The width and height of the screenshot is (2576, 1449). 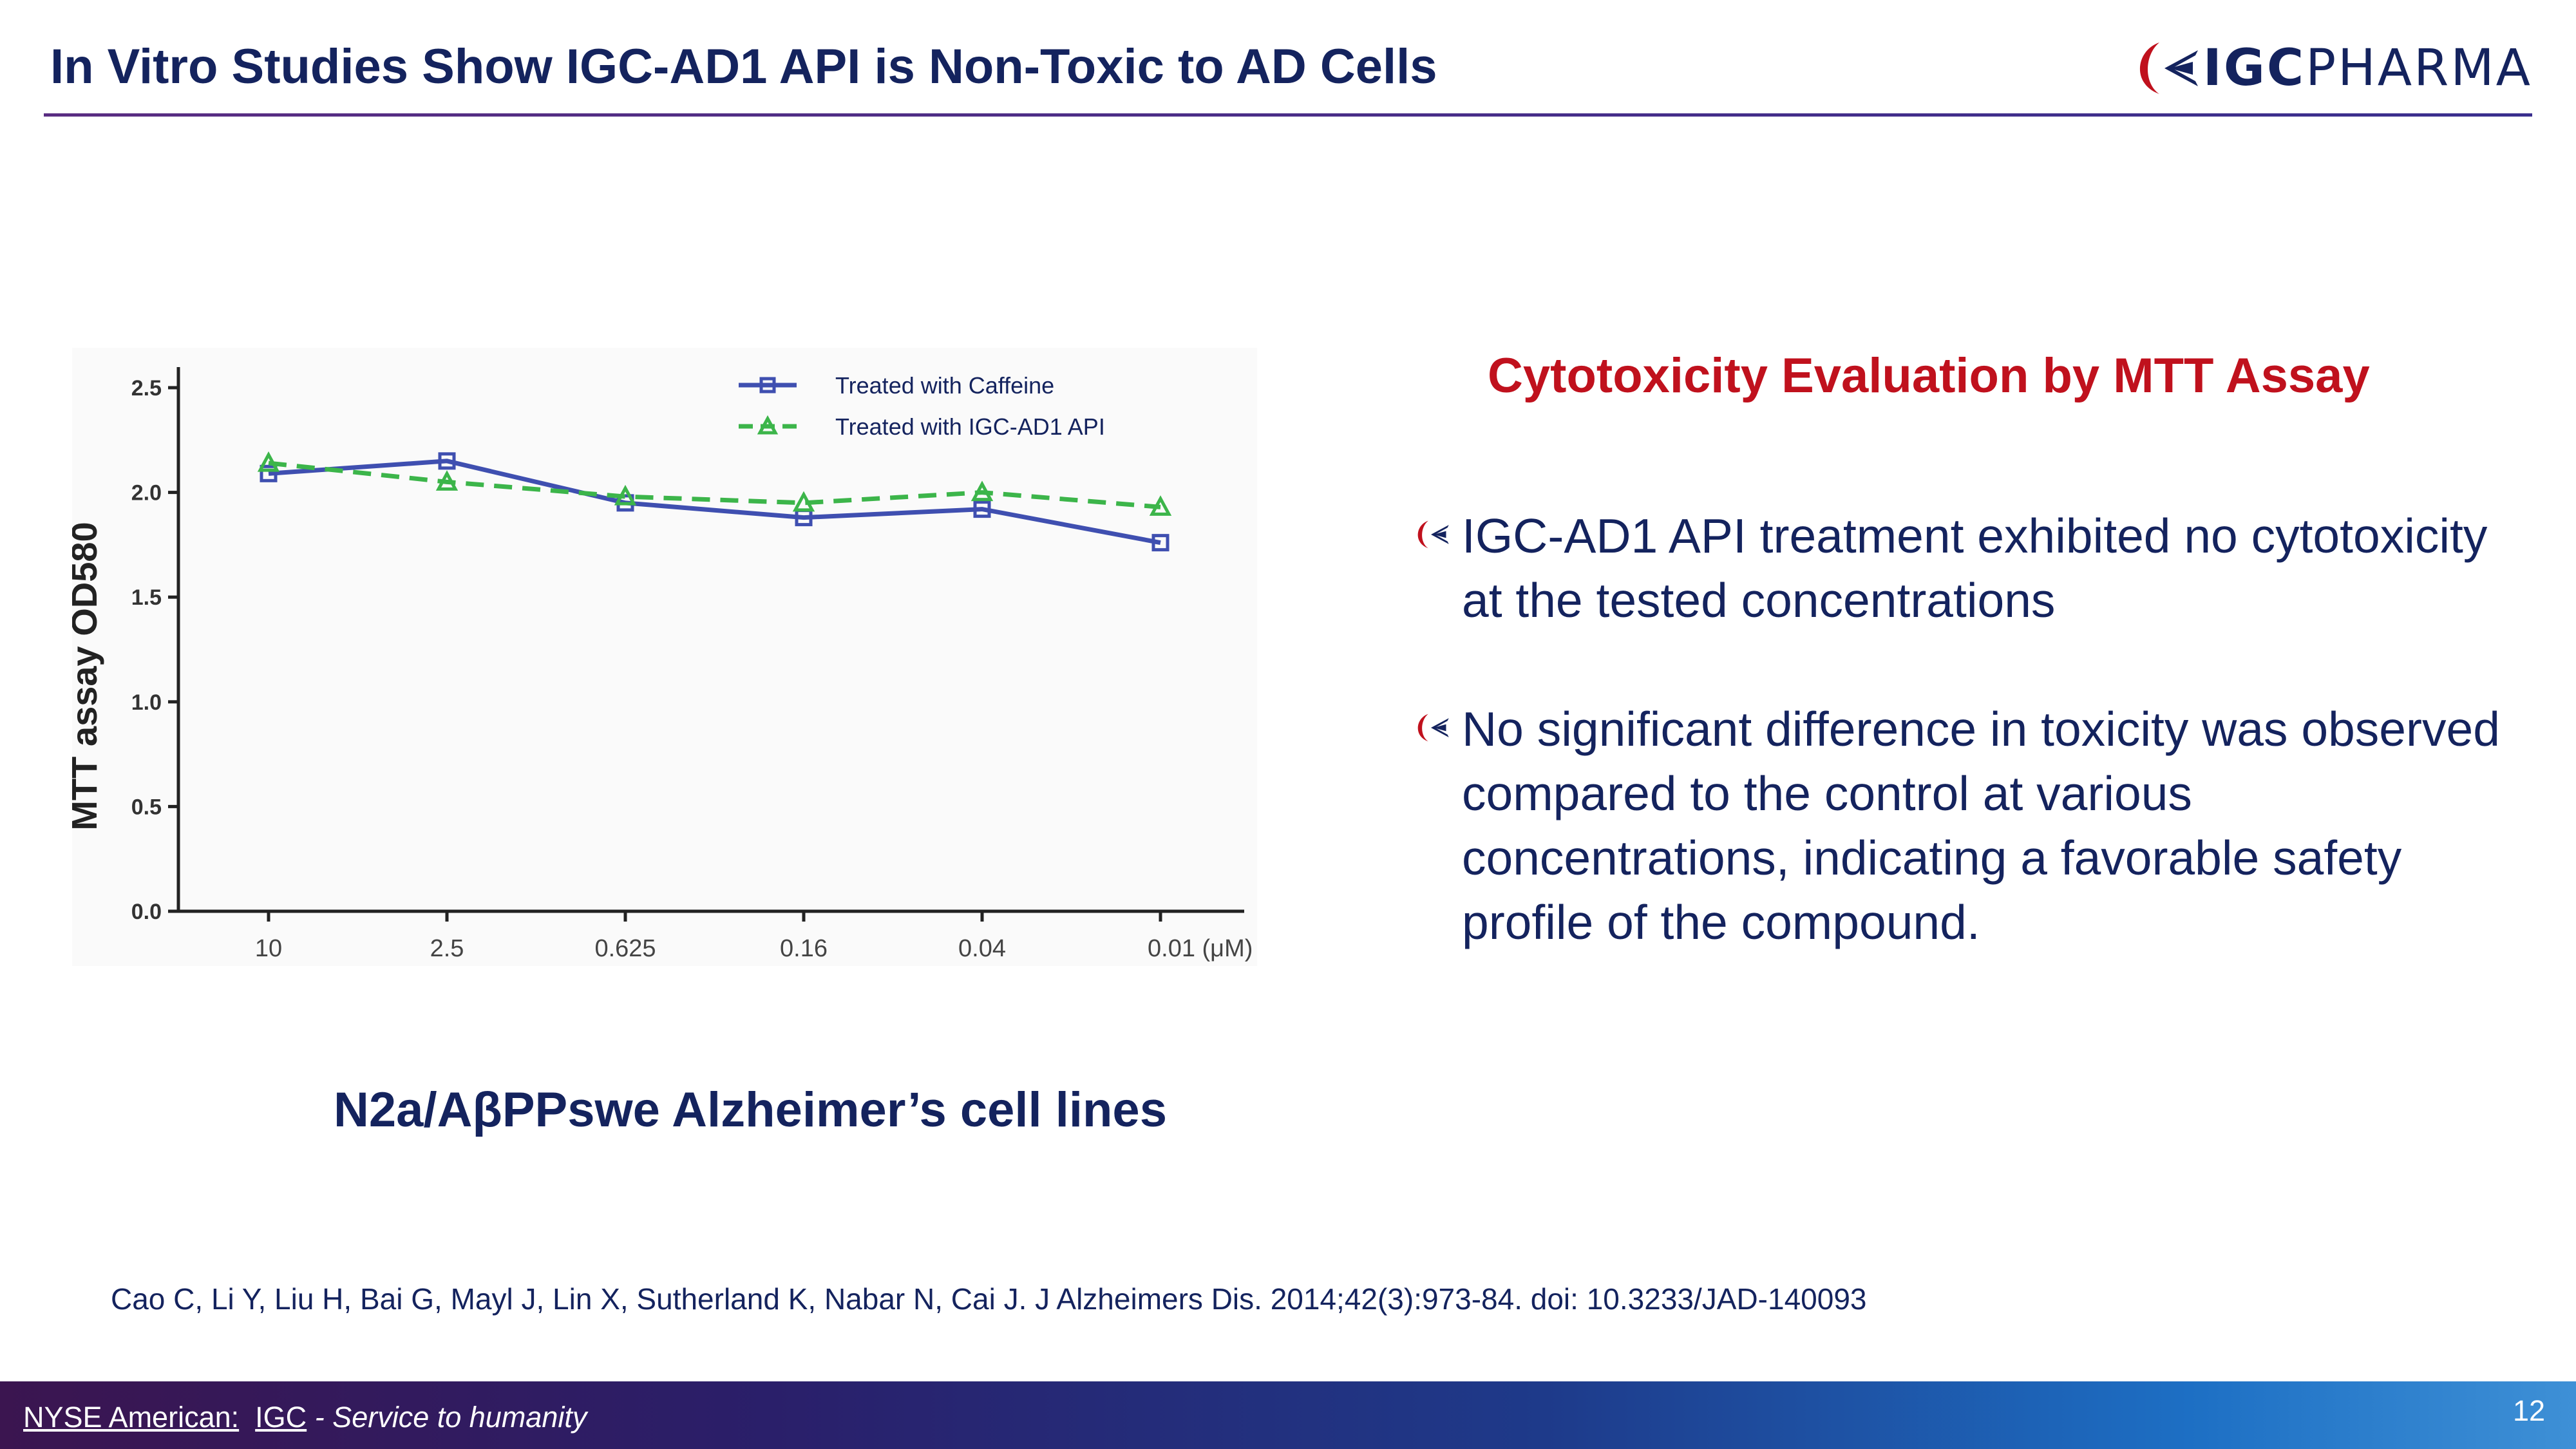 What do you see at coordinates (715, 484) in the screenshot?
I see `series-line-igc-ad1` at bounding box center [715, 484].